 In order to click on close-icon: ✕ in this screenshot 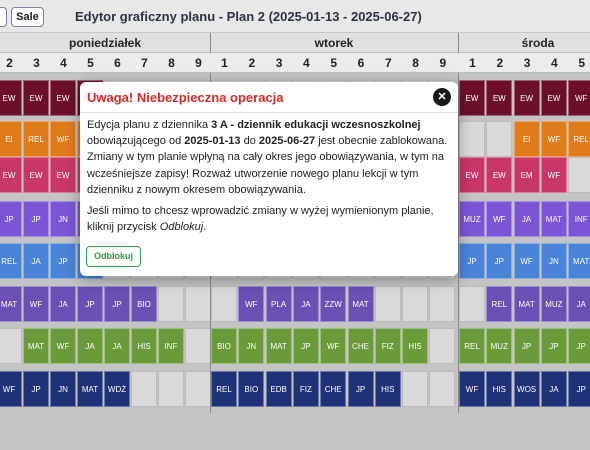, I will do `click(442, 97)`.